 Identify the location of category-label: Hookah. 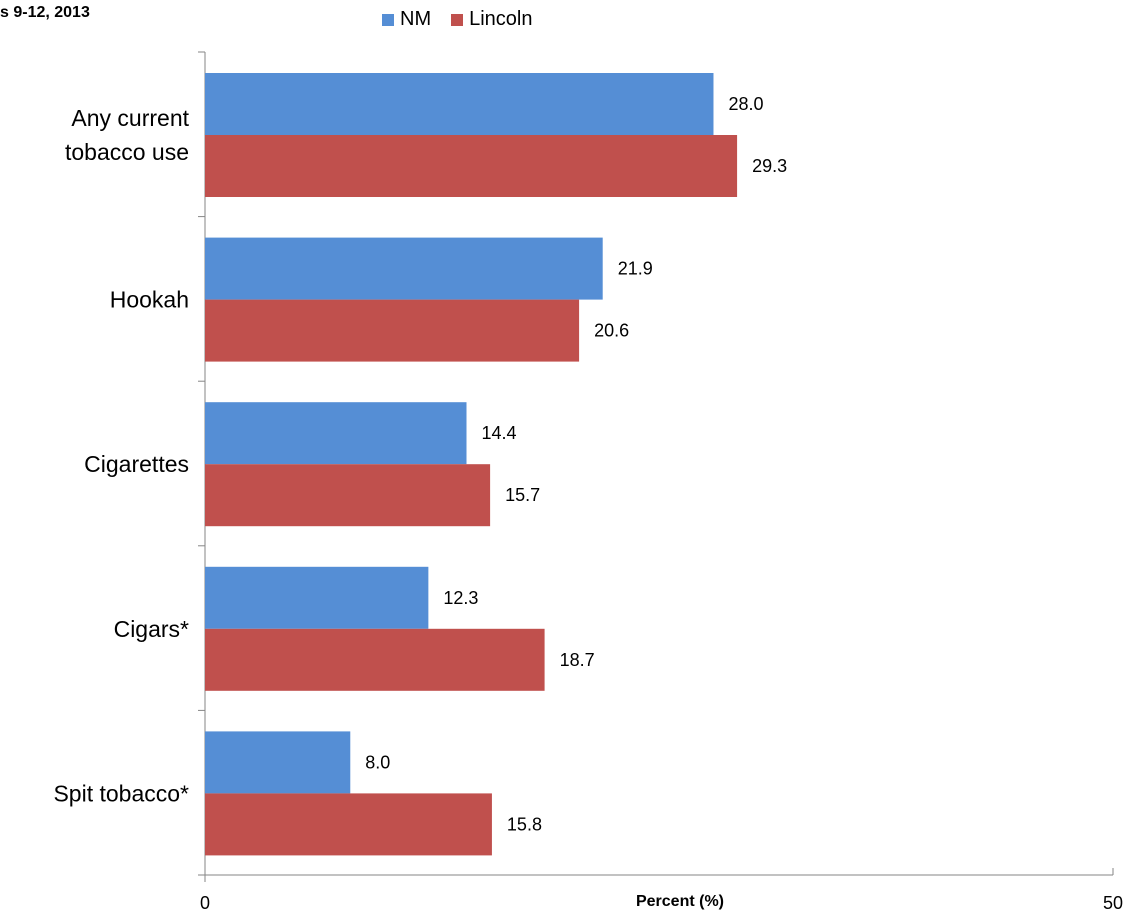
(149, 300).